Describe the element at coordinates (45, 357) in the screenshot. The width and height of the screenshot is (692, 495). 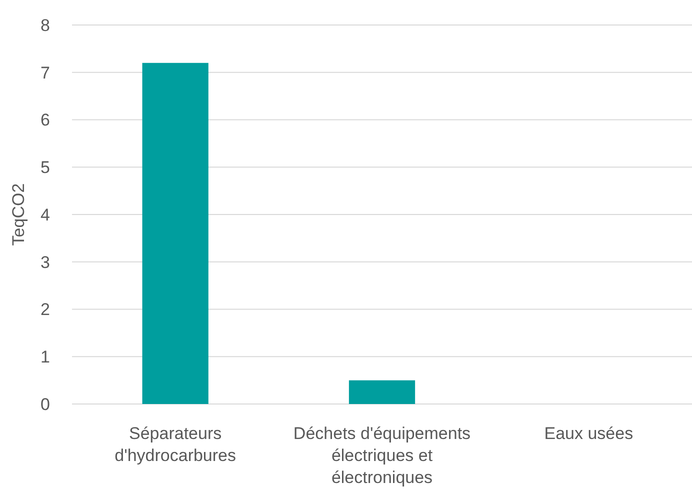
I see `y-tick-label: 1` at that location.